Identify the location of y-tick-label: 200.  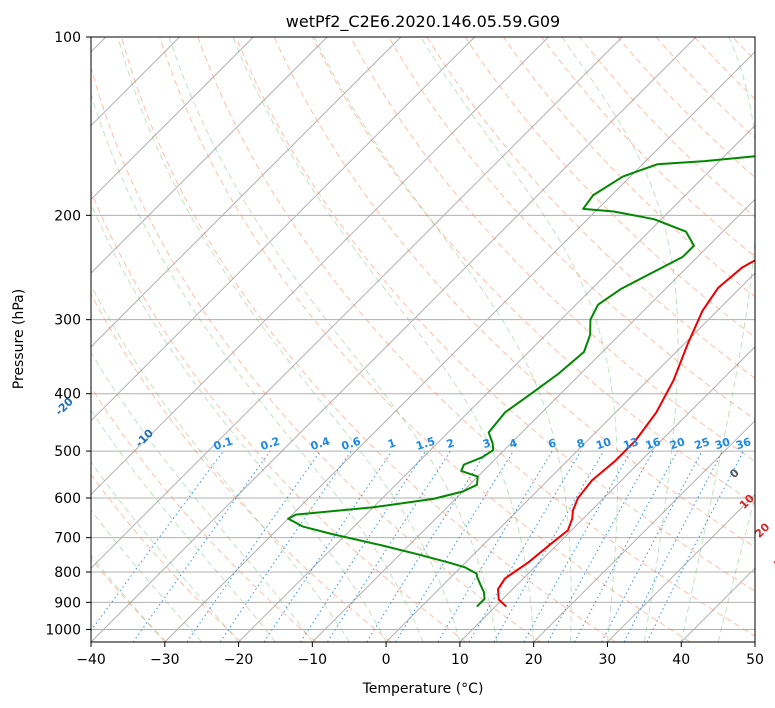
(67, 216).